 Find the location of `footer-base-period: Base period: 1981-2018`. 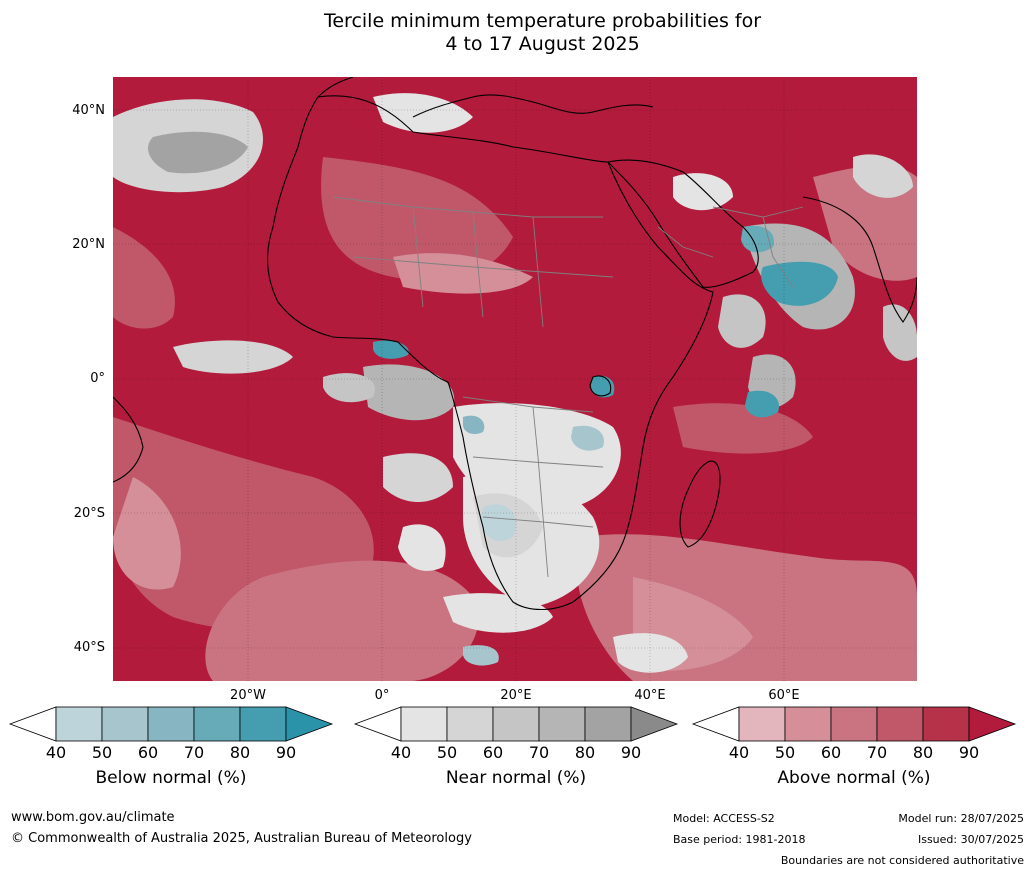

footer-base-period: Base period: 1981-2018 is located at coordinates (739, 839).